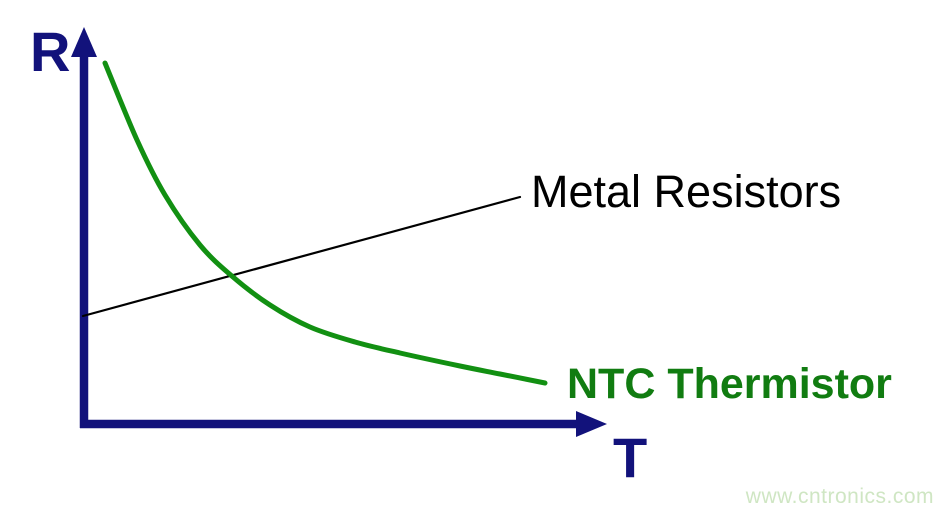  Describe the element at coordinates (729, 384) in the screenshot. I see `ntc-thermistor-label: NTC Thermistor` at that location.